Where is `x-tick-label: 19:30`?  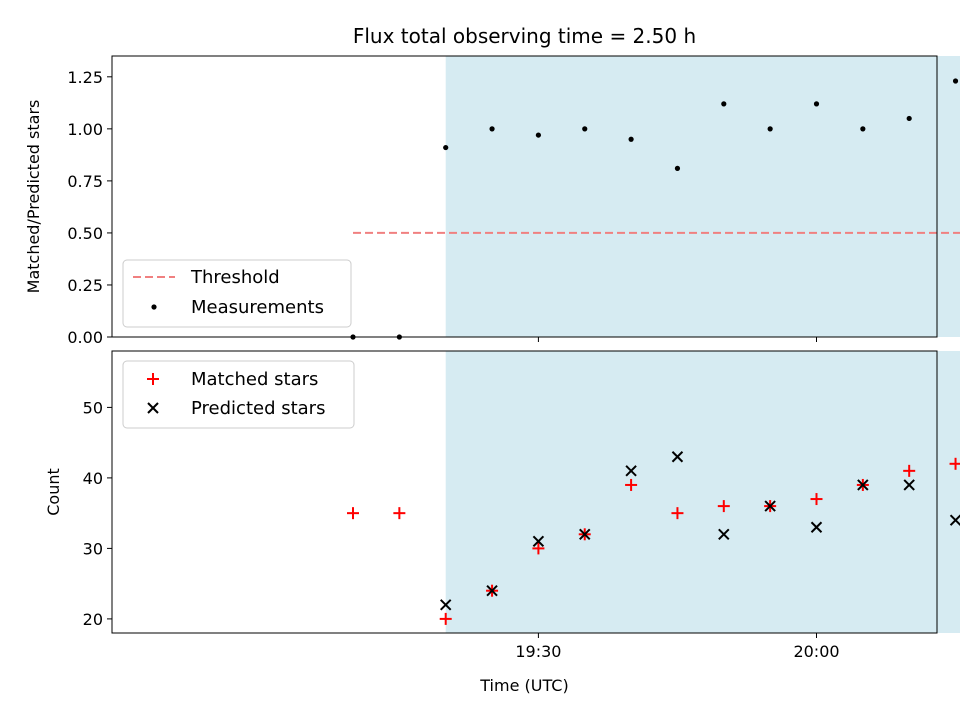 x-tick-label: 19:30 is located at coordinates (538, 651).